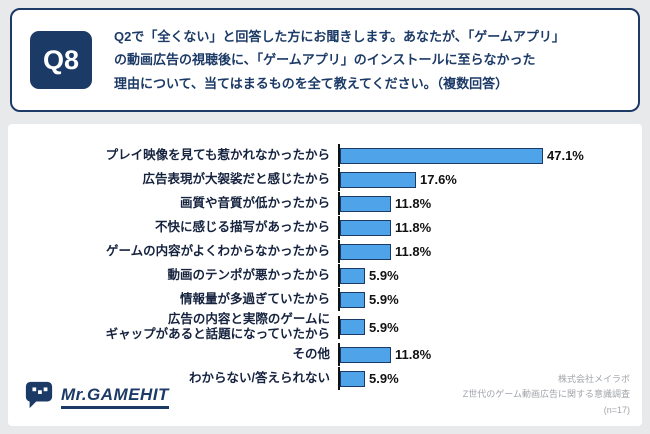 Image resolution: width=650 pixels, height=434 pixels. I want to click on chart-row: プレイ映像を見ても惹かれなかったから 47.1%, so click(326, 155).